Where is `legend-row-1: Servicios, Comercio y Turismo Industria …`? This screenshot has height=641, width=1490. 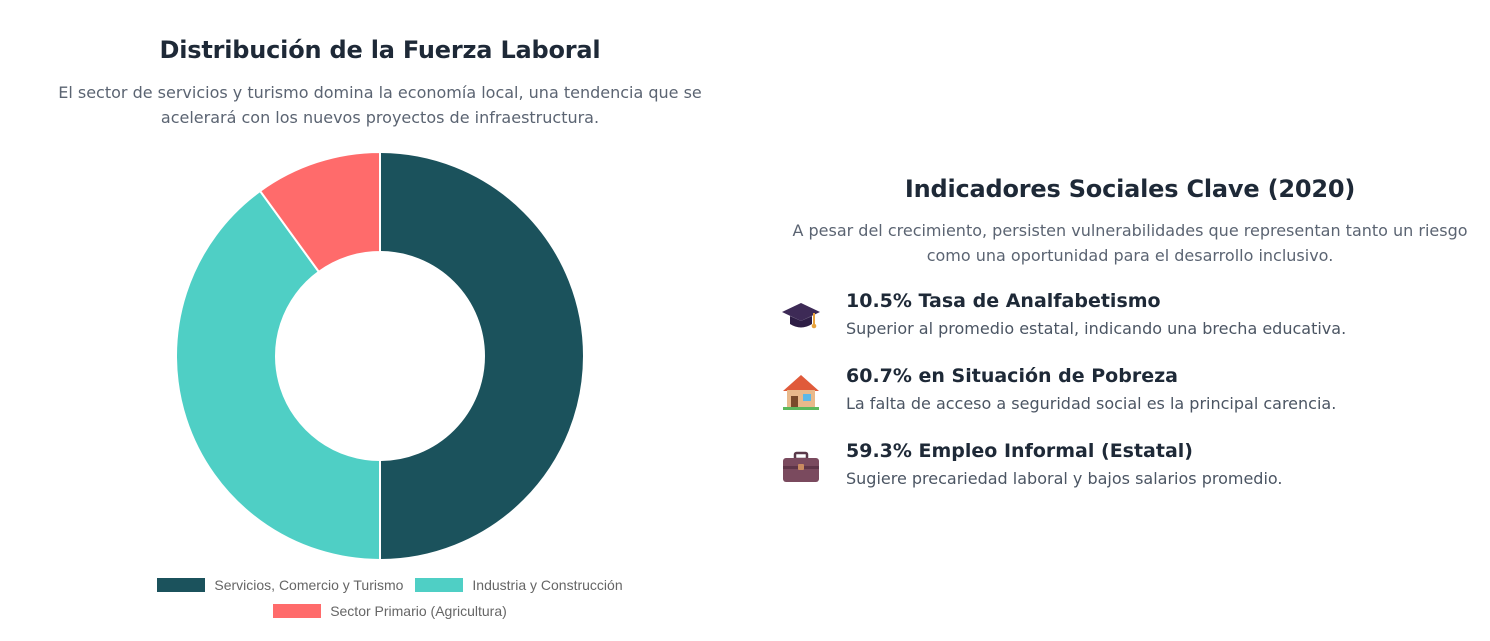
legend-row-1: Servicios, Comercio y Turismo Industria … is located at coordinates (390, 585).